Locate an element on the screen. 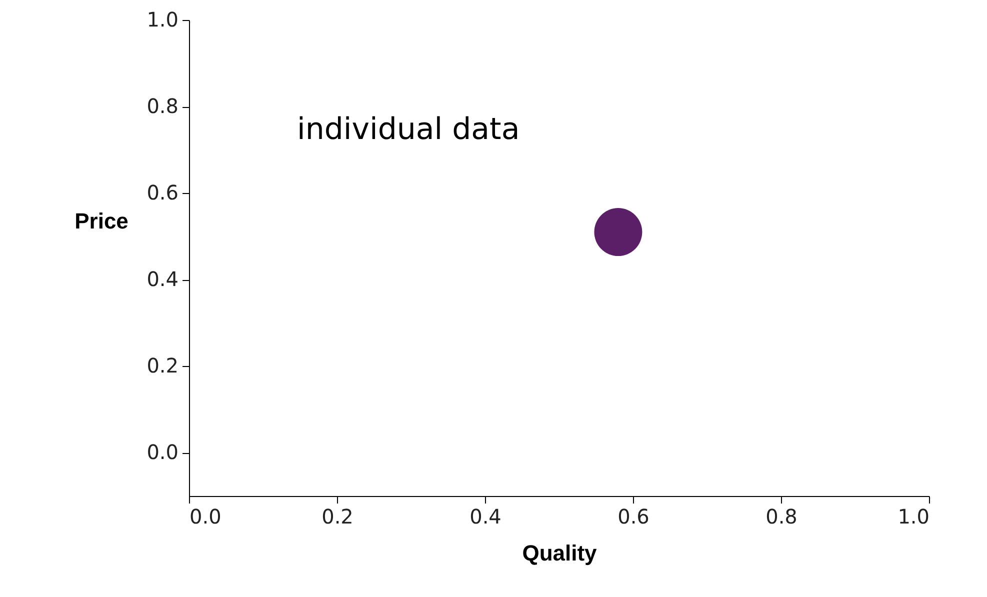 The width and height of the screenshot is (987, 597). annotation: individual data is located at coordinates (408, 129).